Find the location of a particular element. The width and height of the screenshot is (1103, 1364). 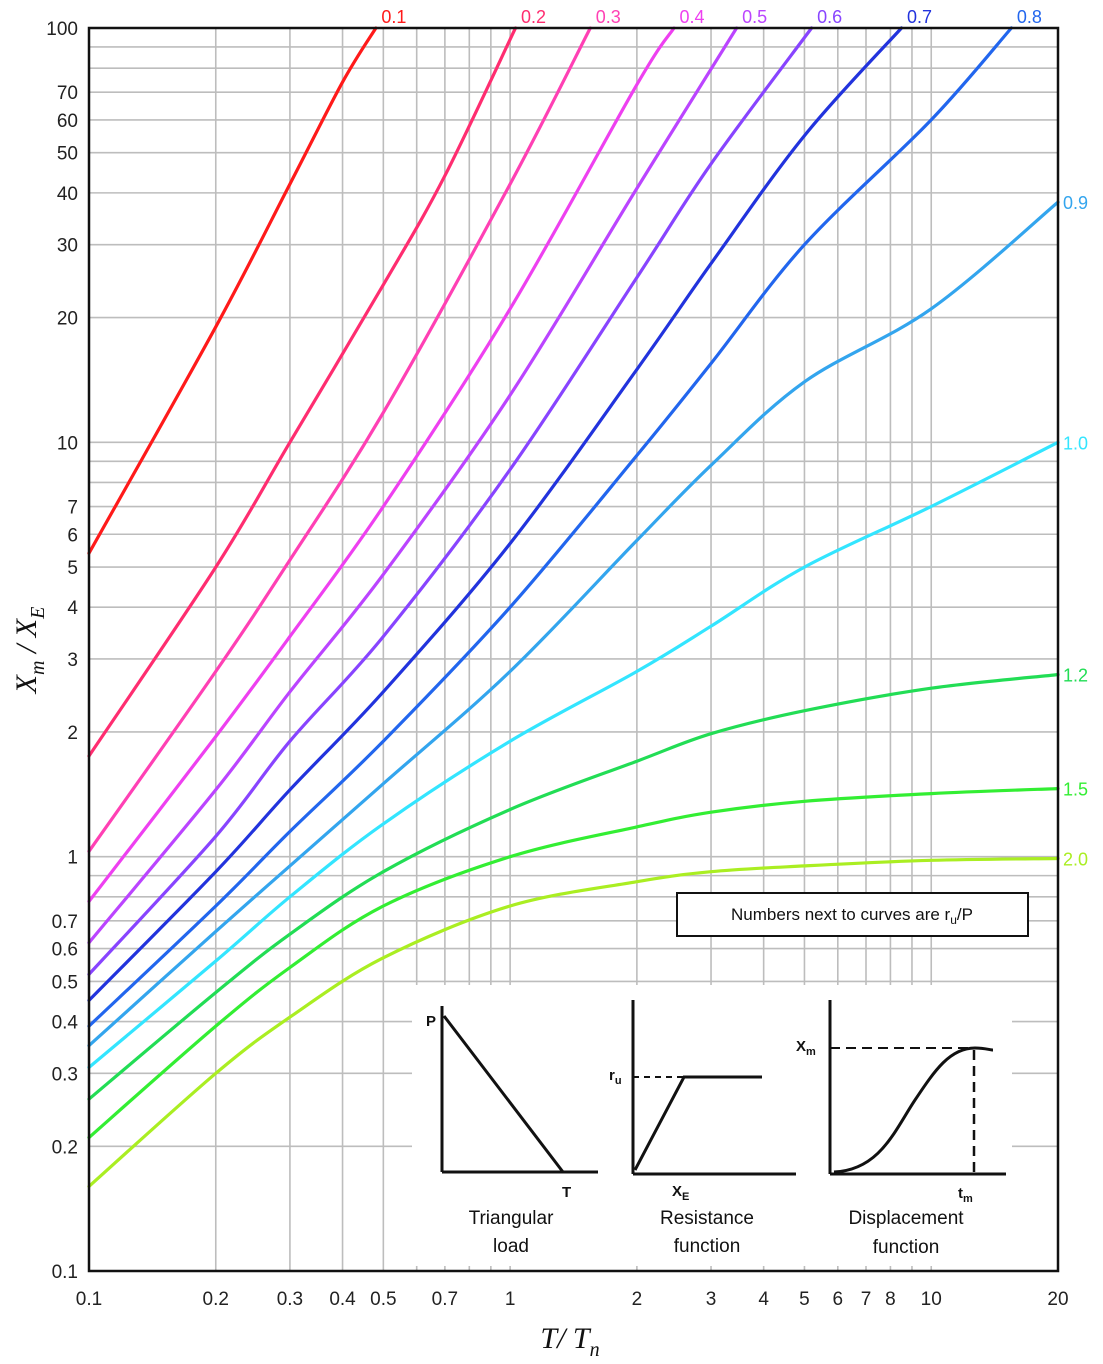

curve-label-1.0: 1.0 is located at coordinates (1075, 443).